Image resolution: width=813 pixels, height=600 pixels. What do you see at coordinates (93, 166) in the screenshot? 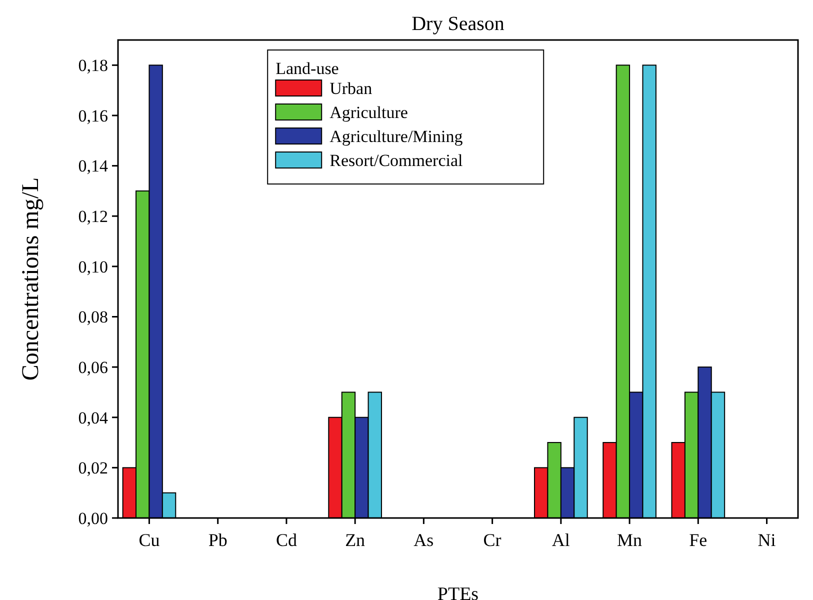
I see `y-tick-label: 0,14` at bounding box center [93, 166].